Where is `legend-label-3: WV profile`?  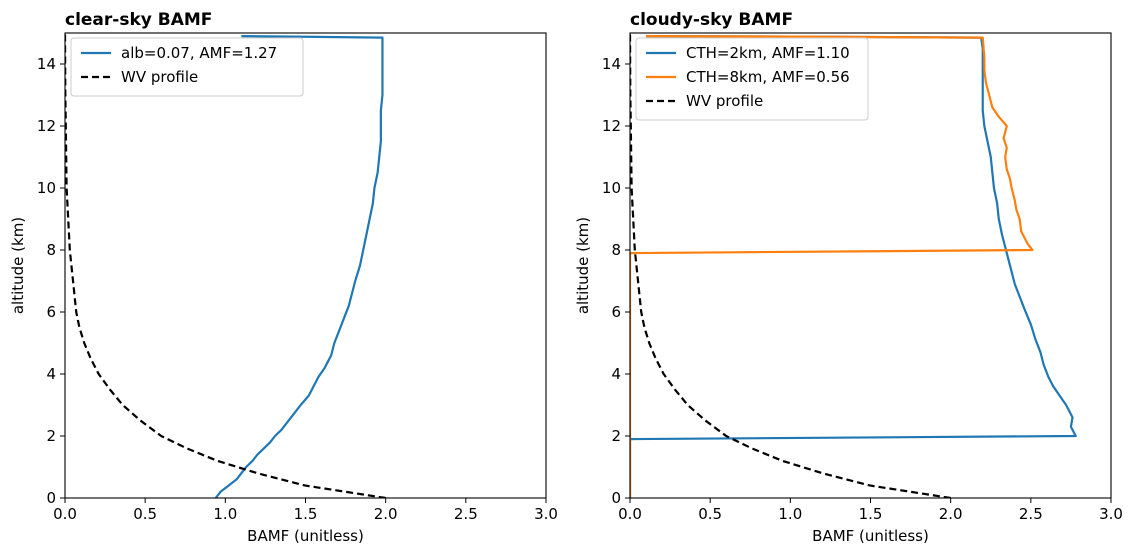
legend-label-3: WV profile is located at coordinates (724, 101).